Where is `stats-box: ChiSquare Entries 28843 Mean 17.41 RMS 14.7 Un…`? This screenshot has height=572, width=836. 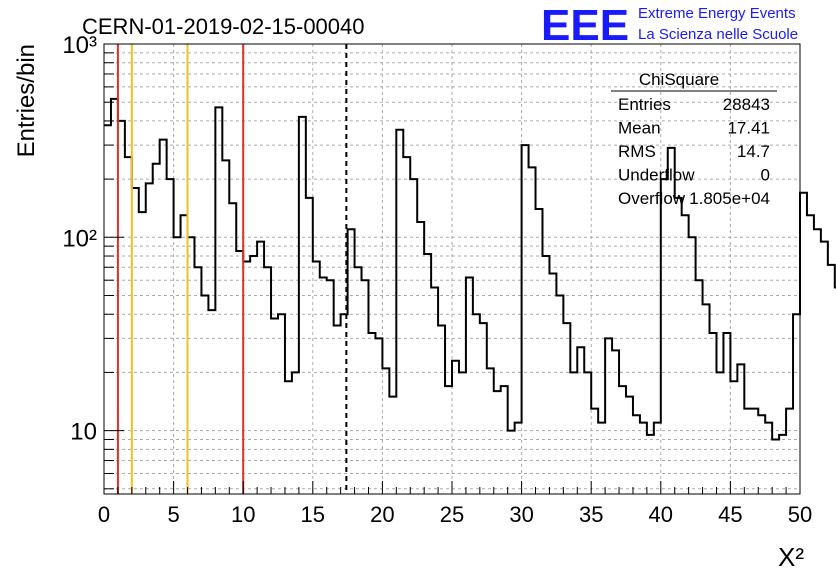 stats-box: ChiSquare Entries 28843 Mean 17.41 RMS 14.7 Un… is located at coordinates (694, 139).